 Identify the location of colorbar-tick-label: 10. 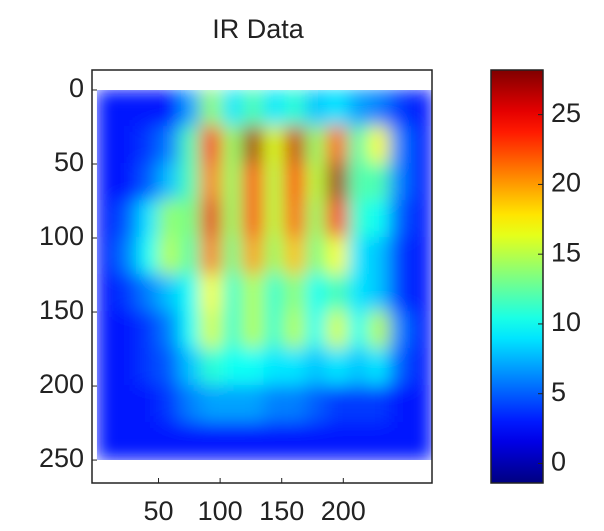
(566, 322).